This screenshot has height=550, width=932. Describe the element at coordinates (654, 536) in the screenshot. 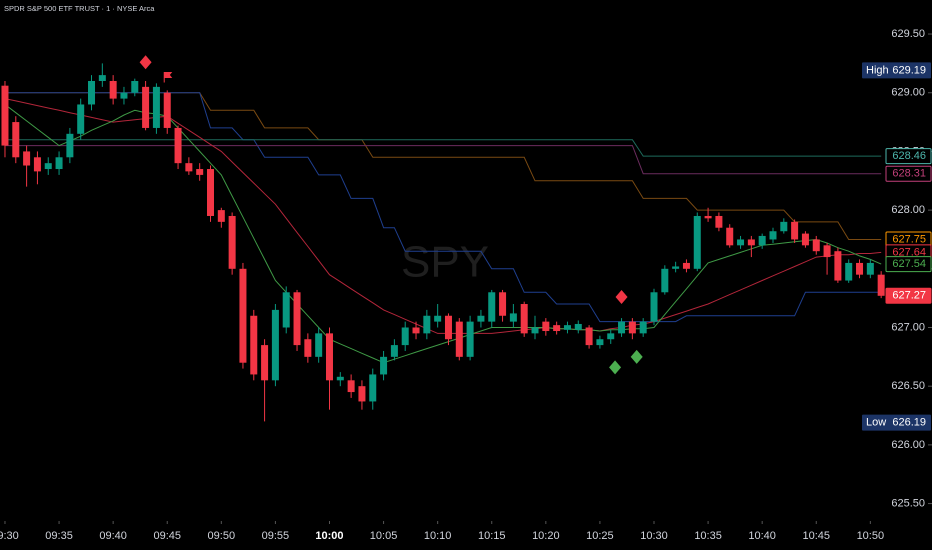

I see `x-tick-label: 10:30` at that location.